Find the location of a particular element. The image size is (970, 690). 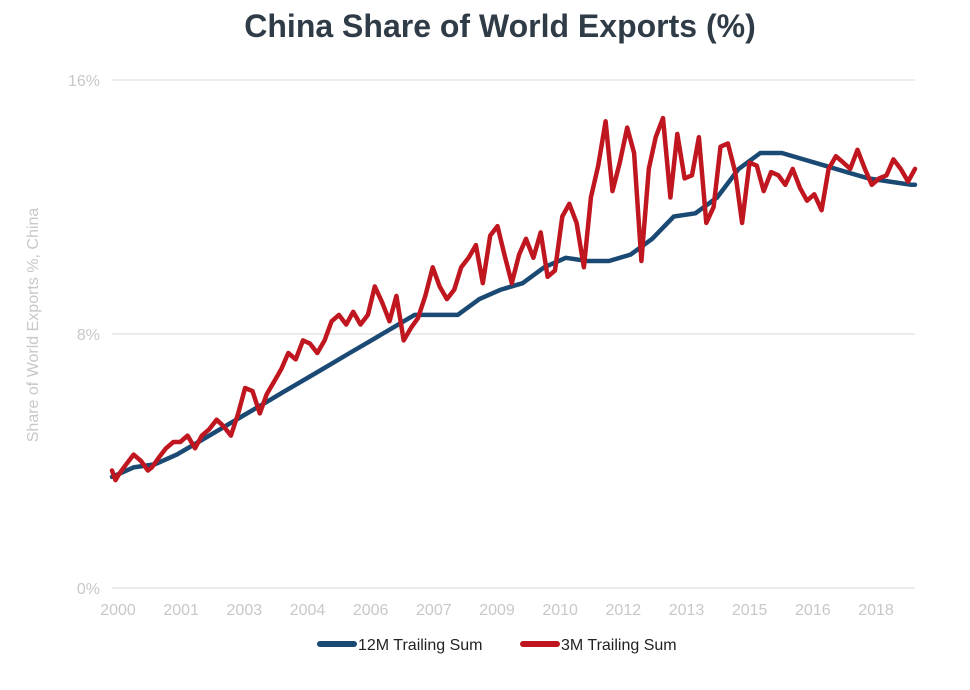

x-tick-label: 2010 is located at coordinates (560, 610).